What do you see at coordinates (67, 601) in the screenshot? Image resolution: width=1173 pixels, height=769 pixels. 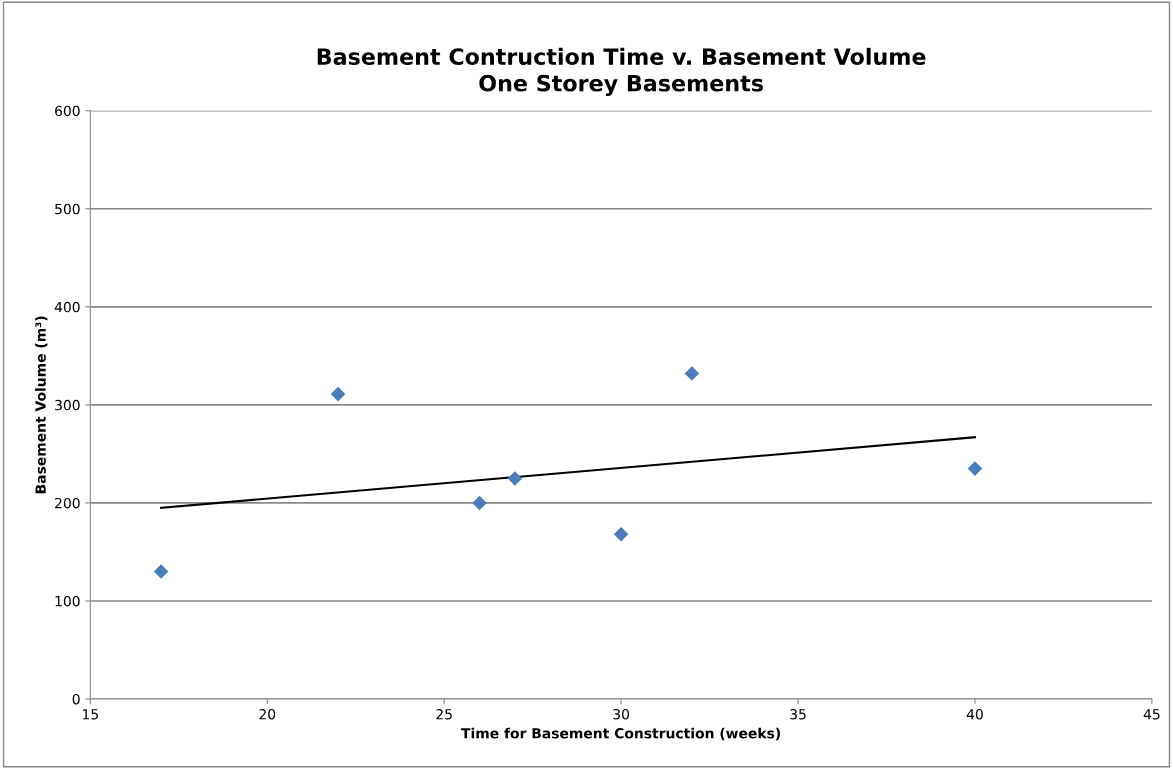 I see `y-tick-label: 100` at bounding box center [67, 601].